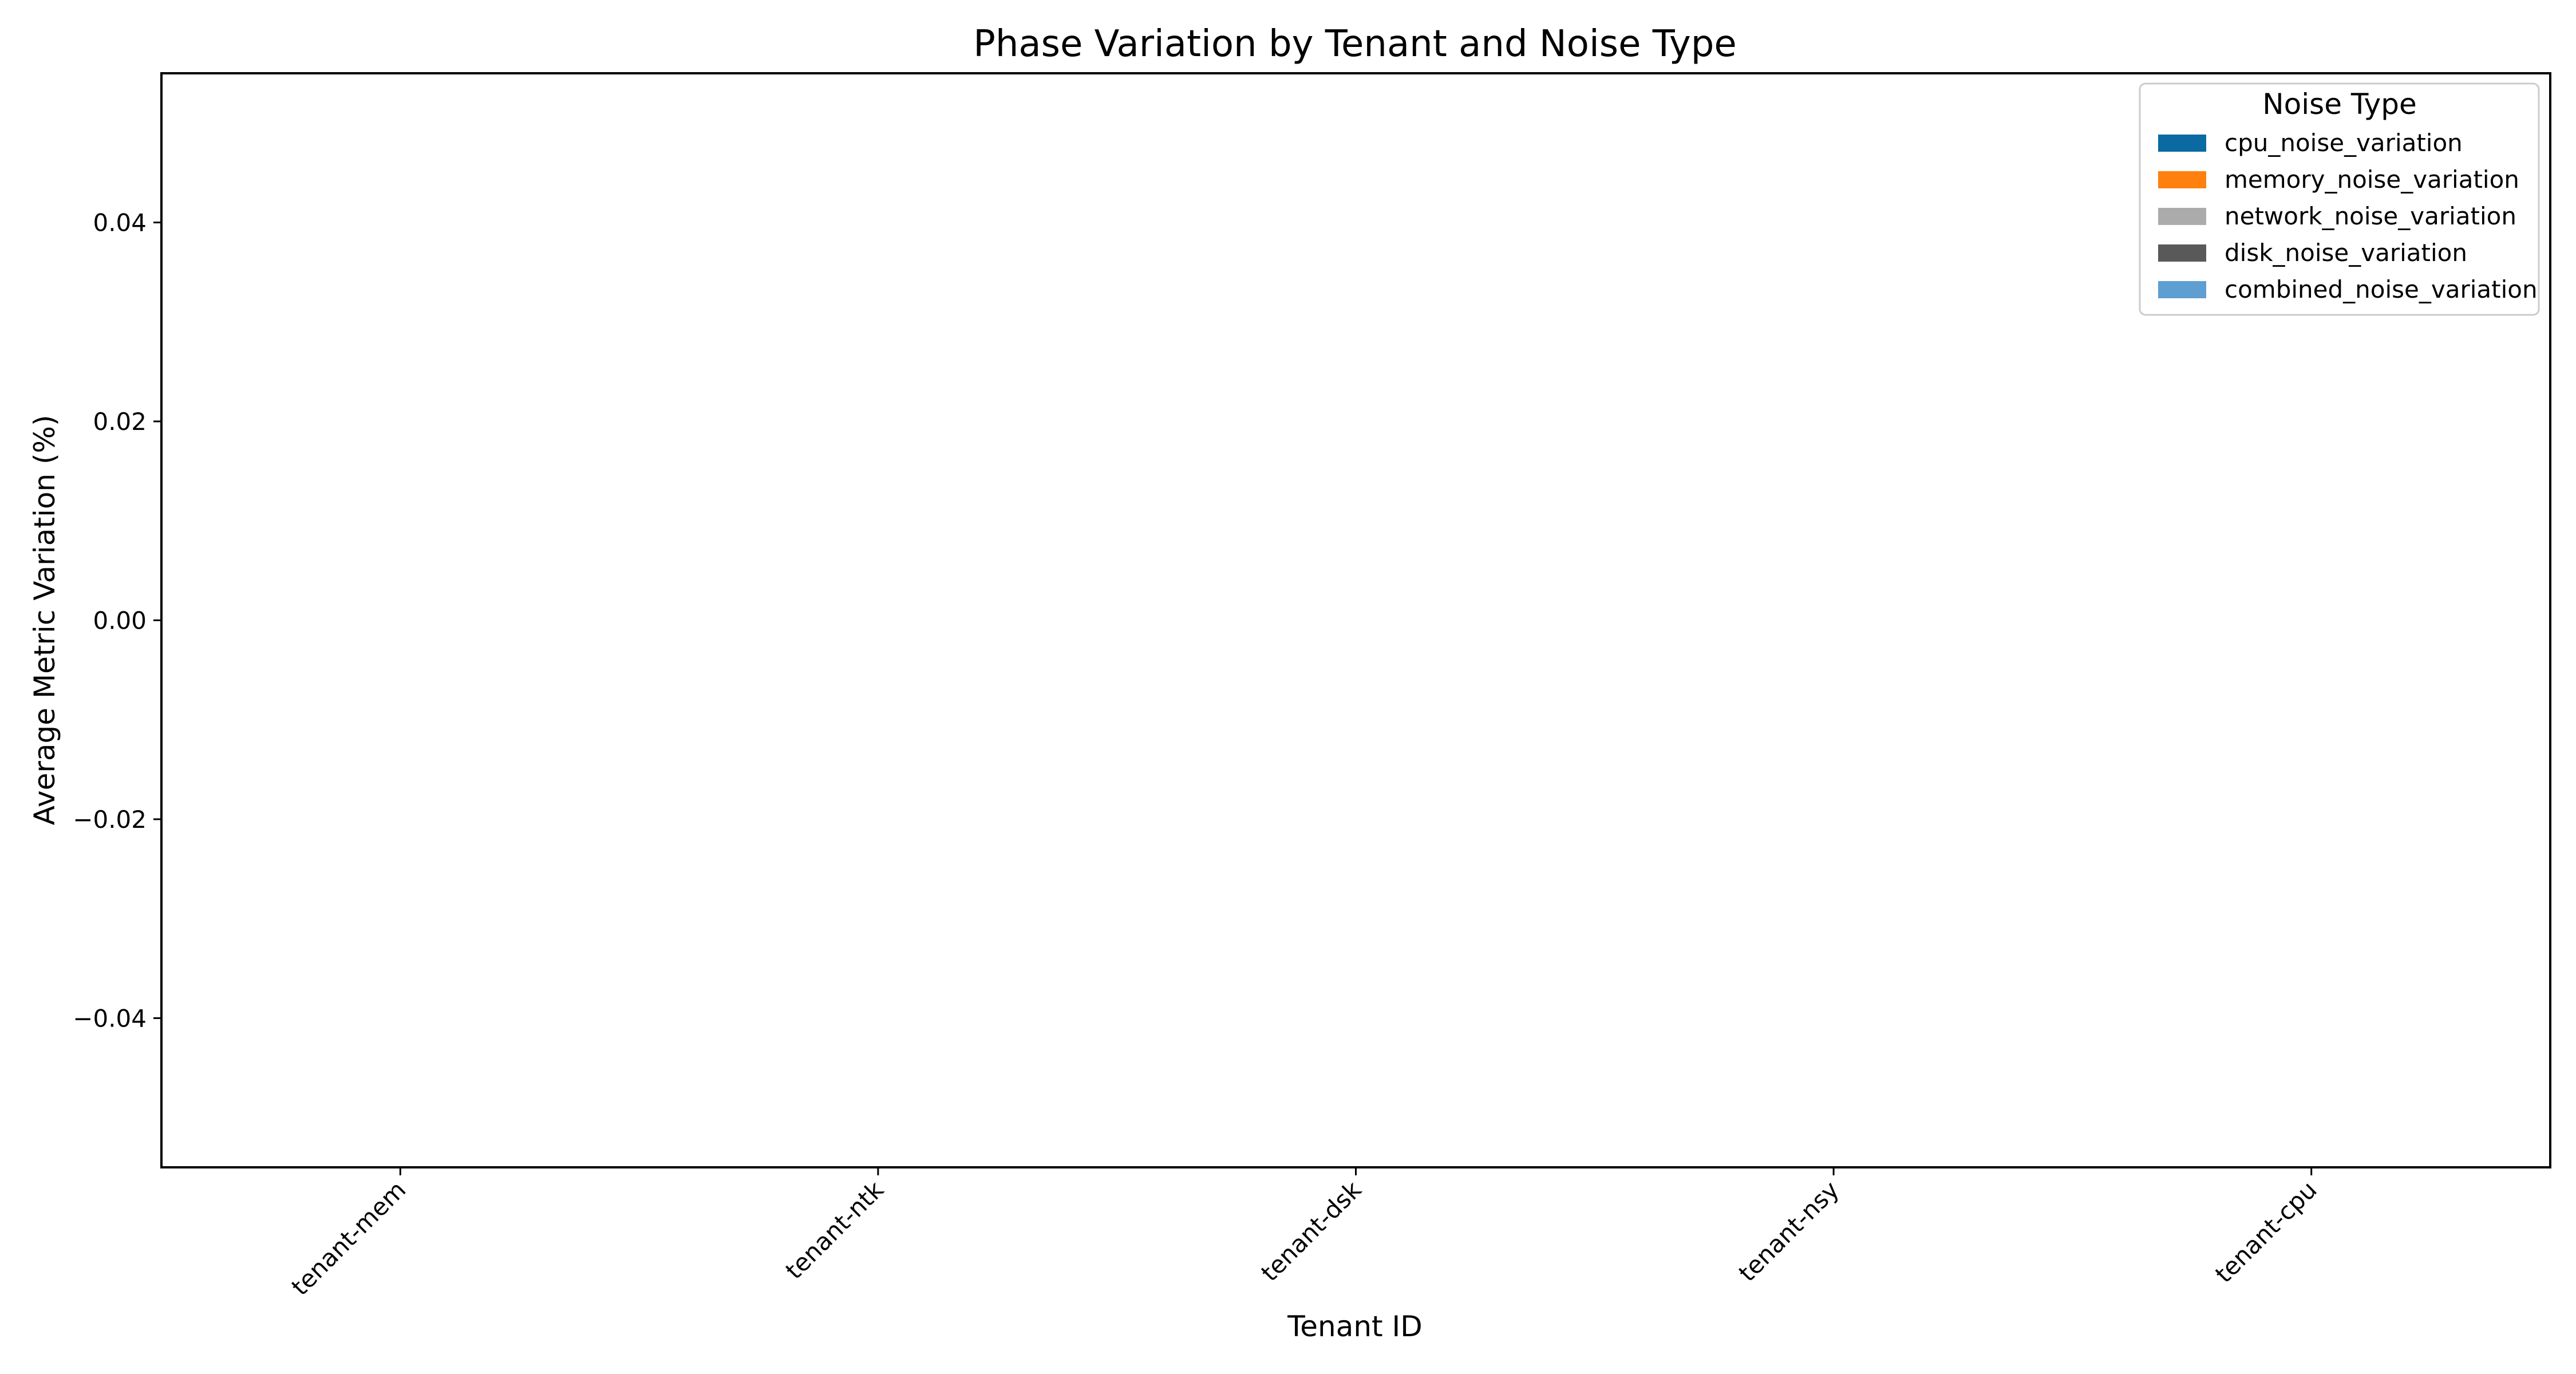 The width and height of the screenshot is (2576, 1374). I want to click on x-axis-label: Tenant ID, so click(1355, 1326).